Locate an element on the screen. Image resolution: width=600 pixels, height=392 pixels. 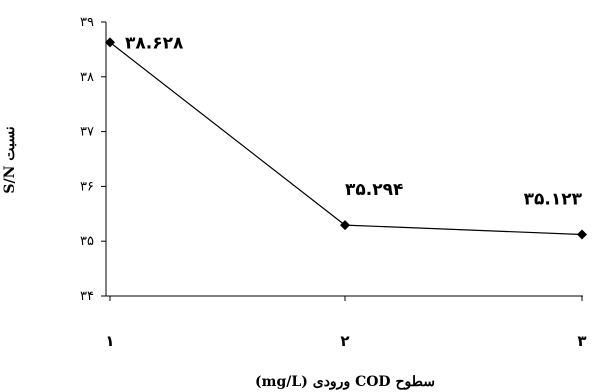
data-label: ۳۵.۲۹۴ is located at coordinates (374, 190).